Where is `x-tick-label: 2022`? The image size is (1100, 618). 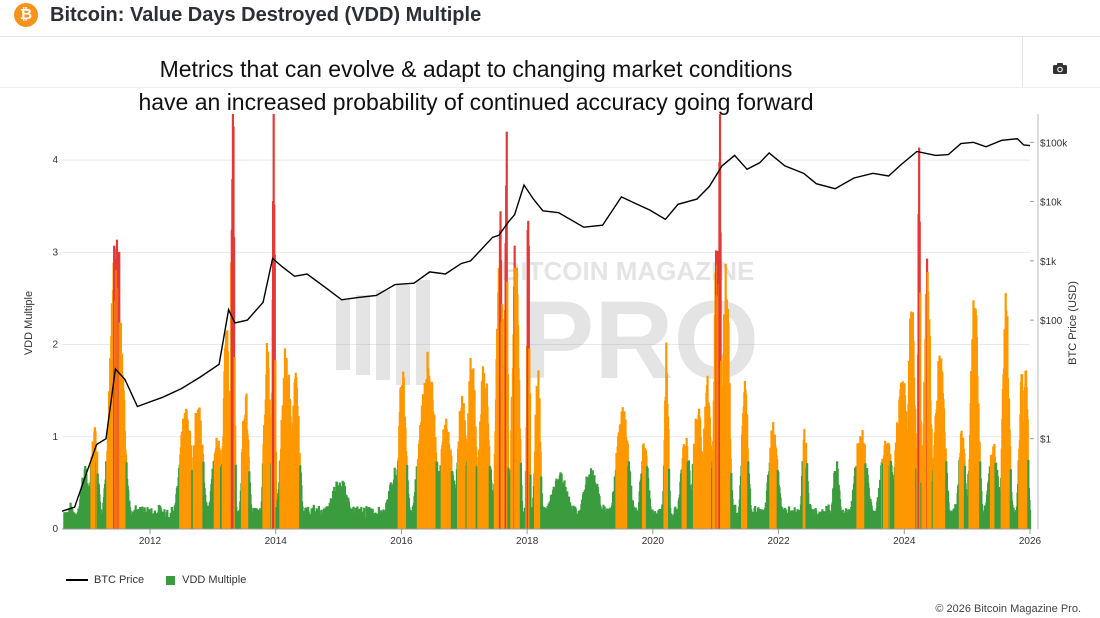
x-tick-label: 2022 is located at coordinates (778, 541).